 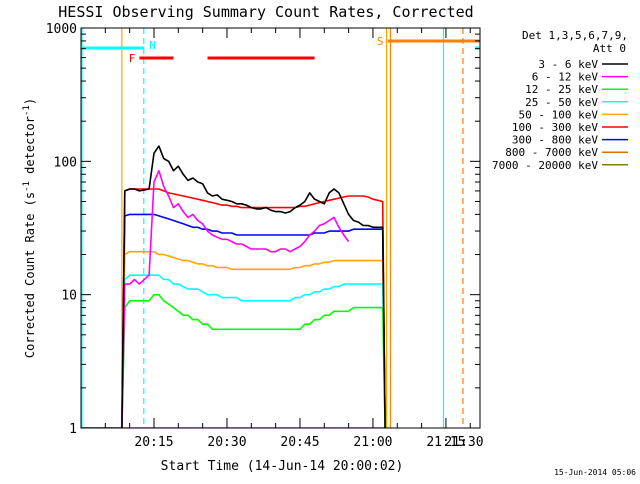 I want to click on flag-label-1: S, so click(x=380, y=41).